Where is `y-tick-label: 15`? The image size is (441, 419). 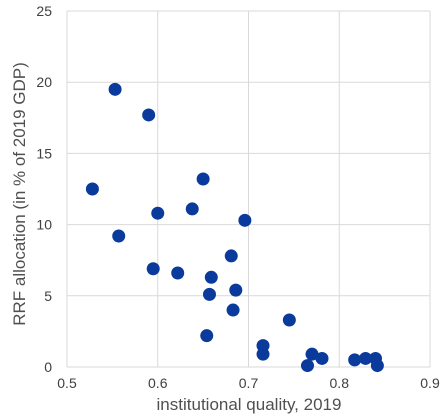
y-tick-label: 15 is located at coordinates (44, 153).